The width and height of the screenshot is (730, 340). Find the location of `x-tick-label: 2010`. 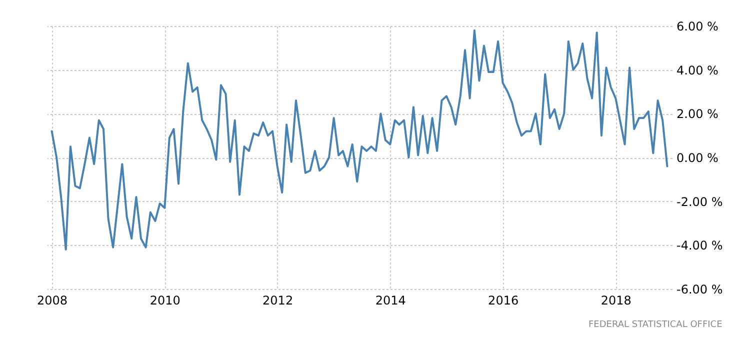

x-tick-label: 2010 is located at coordinates (165, 301).